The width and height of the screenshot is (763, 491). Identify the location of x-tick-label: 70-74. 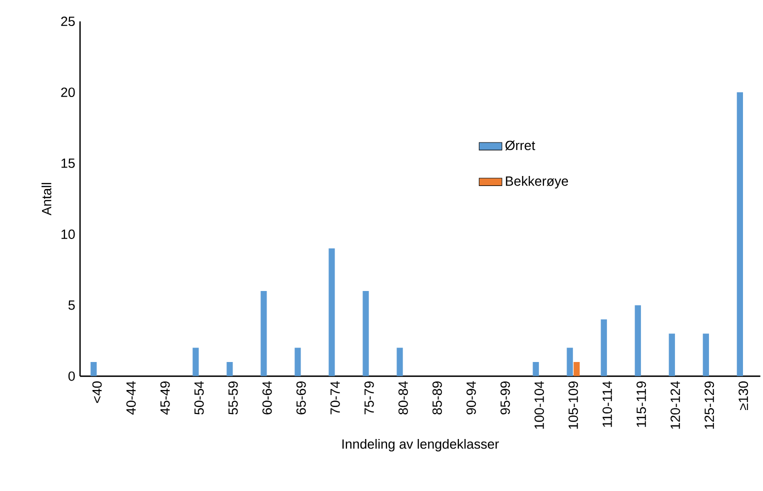
(335, 397).